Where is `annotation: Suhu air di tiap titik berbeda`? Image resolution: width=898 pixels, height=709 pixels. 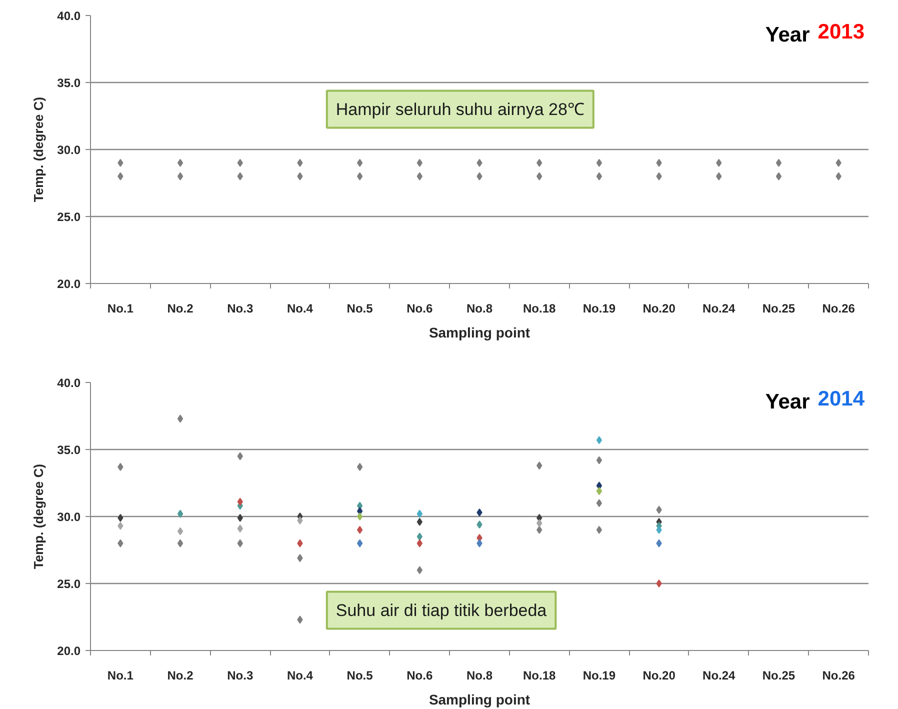
annotation: Suhu air di tiap titik berbeda is located at coordinates (442, 610).